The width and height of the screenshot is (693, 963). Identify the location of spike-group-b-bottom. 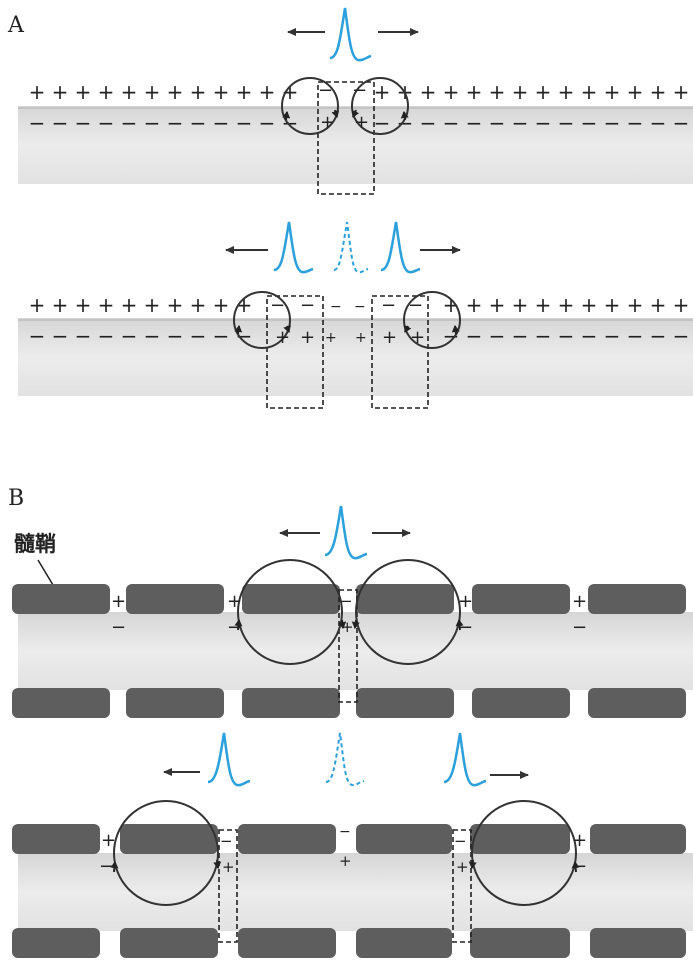
(346, 759).